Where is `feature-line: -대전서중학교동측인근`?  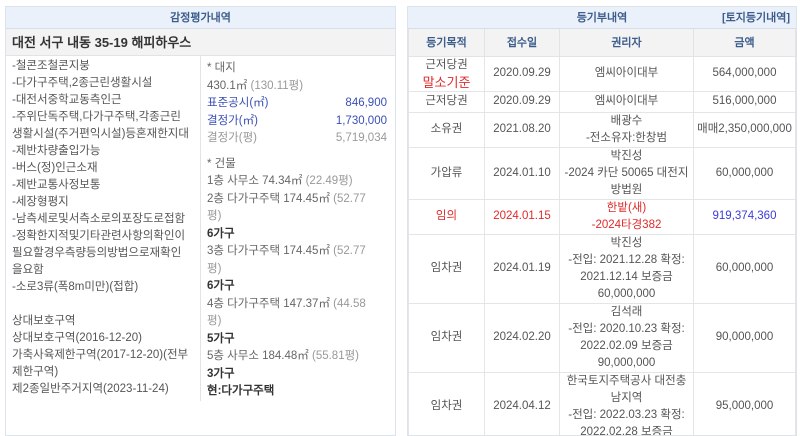
feature-line: -대전서중학교동측인근 is located at coordinates (106, 100).